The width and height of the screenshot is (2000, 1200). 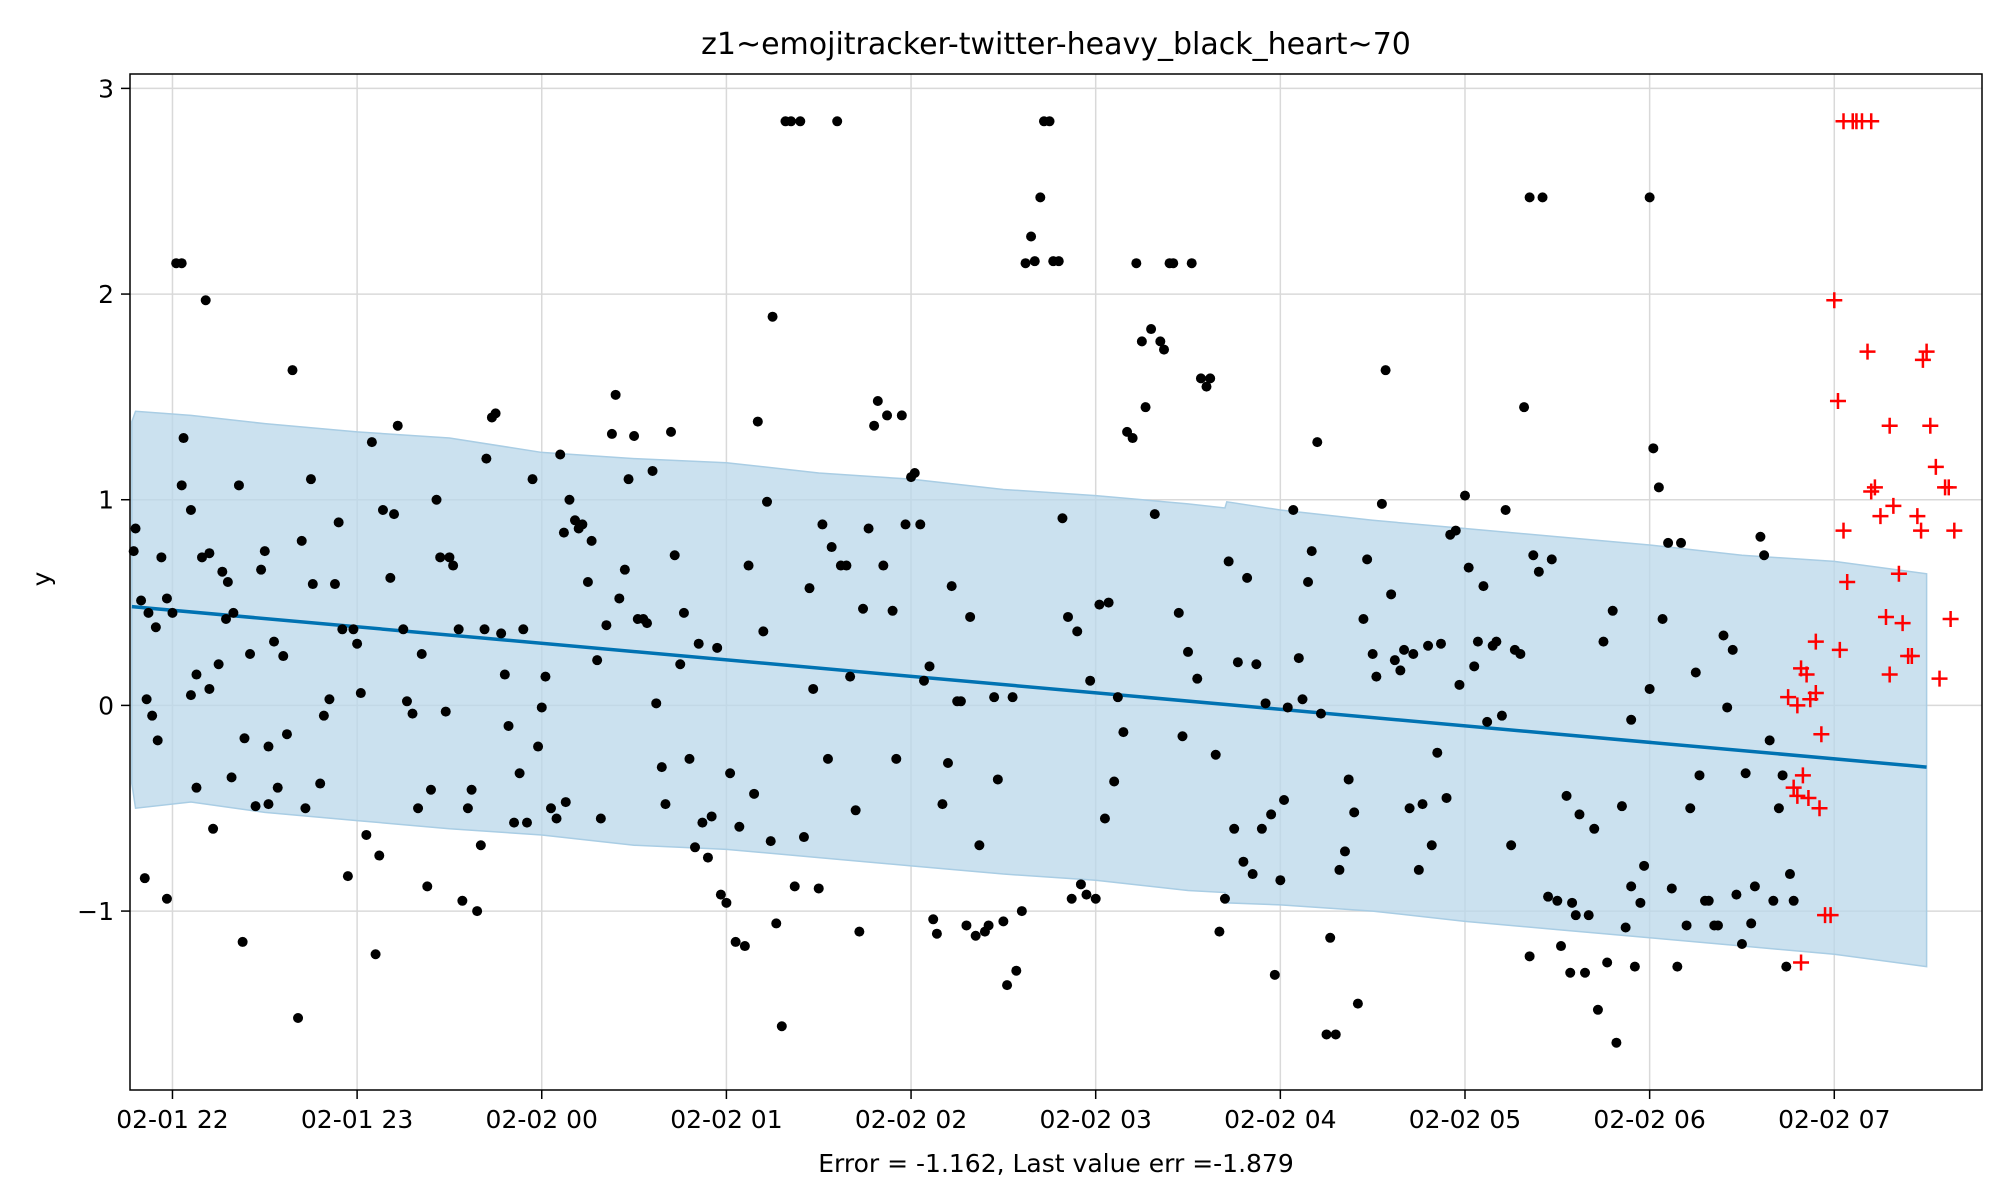 What do you see at coordinates (1465, 1119) in the screenshot?
I see `x-tick-label: 02-02 05` at bounding box center [1465, 1119].